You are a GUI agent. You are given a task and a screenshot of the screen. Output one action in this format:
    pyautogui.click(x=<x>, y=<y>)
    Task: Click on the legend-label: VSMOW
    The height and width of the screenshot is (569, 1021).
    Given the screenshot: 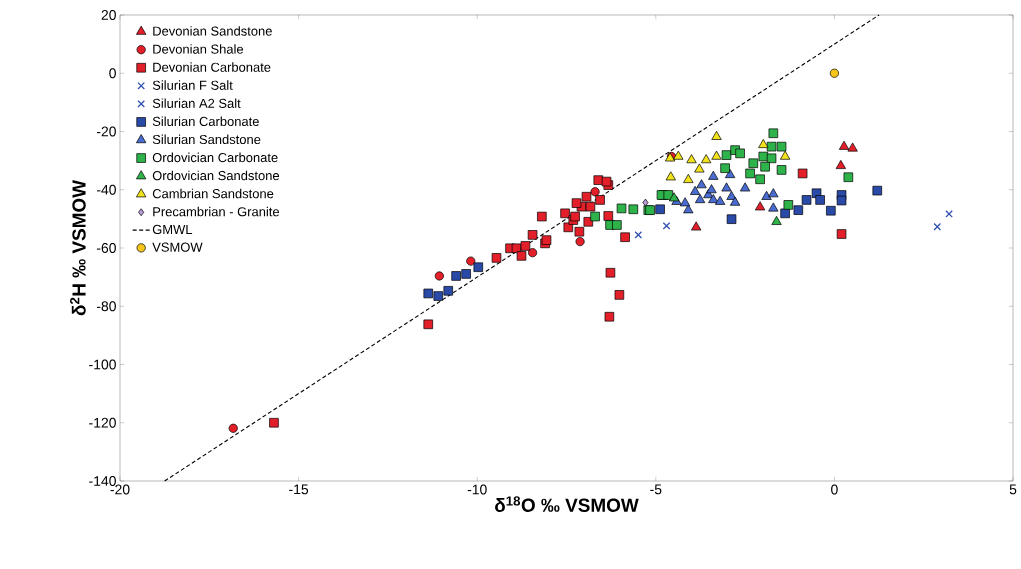 What is the action you would take?
    pyautogui.click(x=177, y=247)
    